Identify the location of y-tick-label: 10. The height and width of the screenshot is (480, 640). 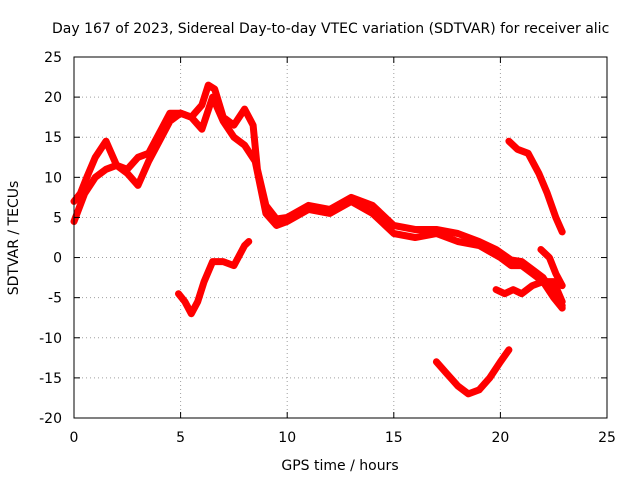
(53, 178).